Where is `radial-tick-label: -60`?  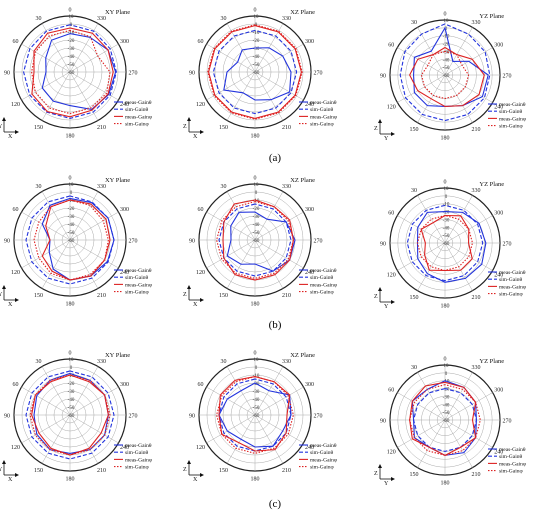
radial-tick-label: -60 is located at coordinates (446, 421).